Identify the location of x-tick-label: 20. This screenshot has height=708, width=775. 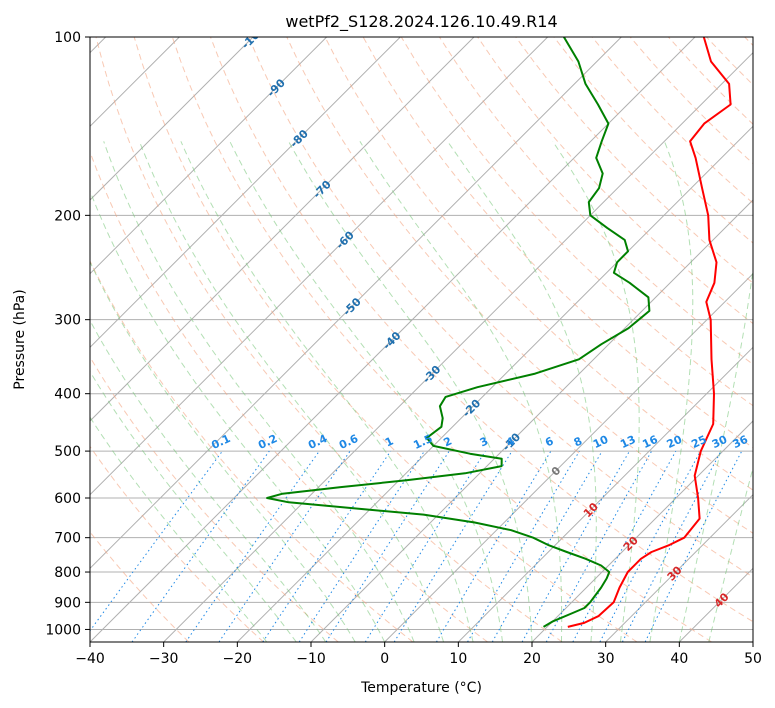
(532, 659).